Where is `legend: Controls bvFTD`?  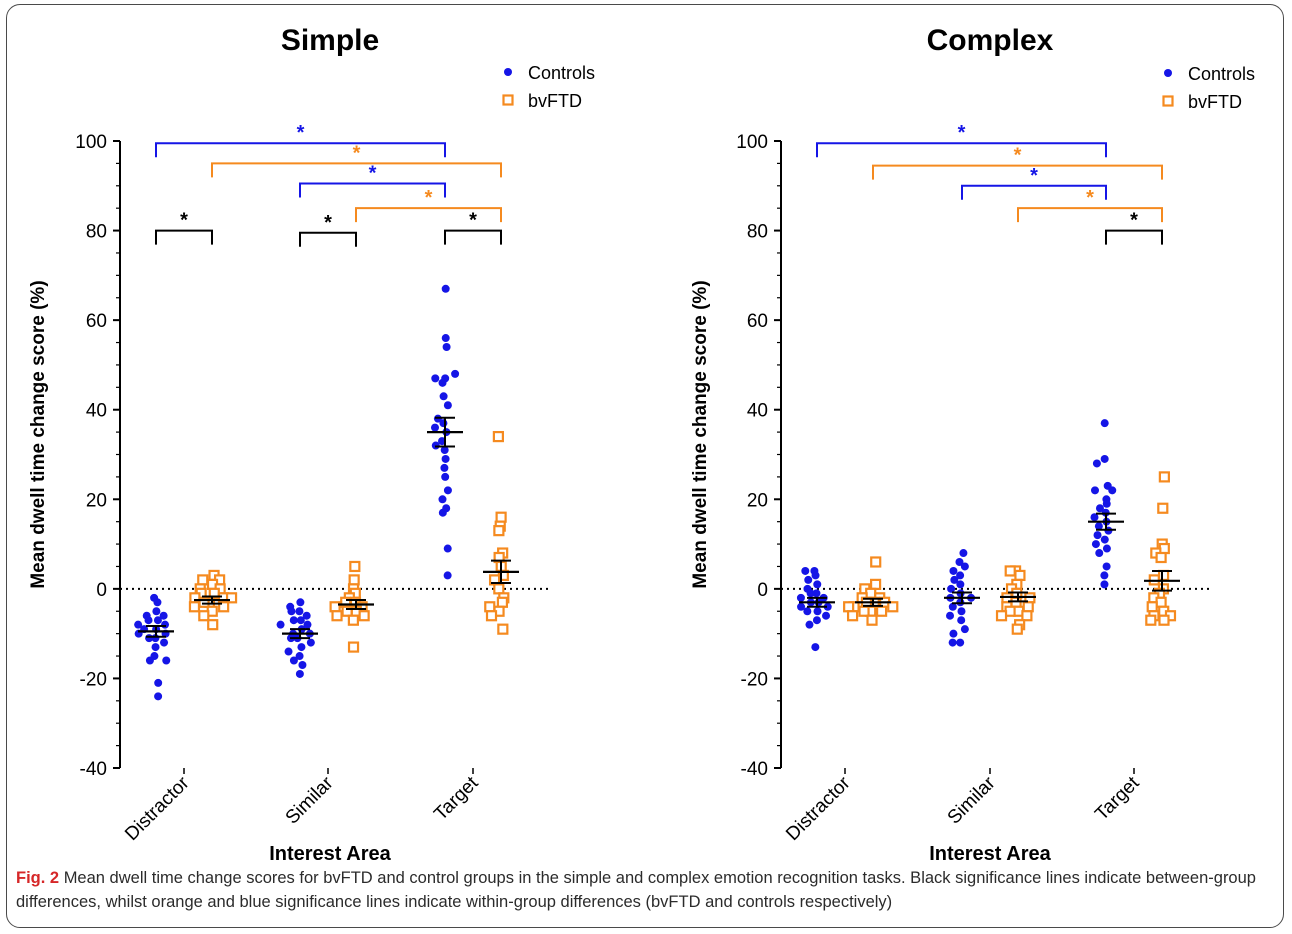 legend: Controls bvFTD is located at coordinates (548, 87).